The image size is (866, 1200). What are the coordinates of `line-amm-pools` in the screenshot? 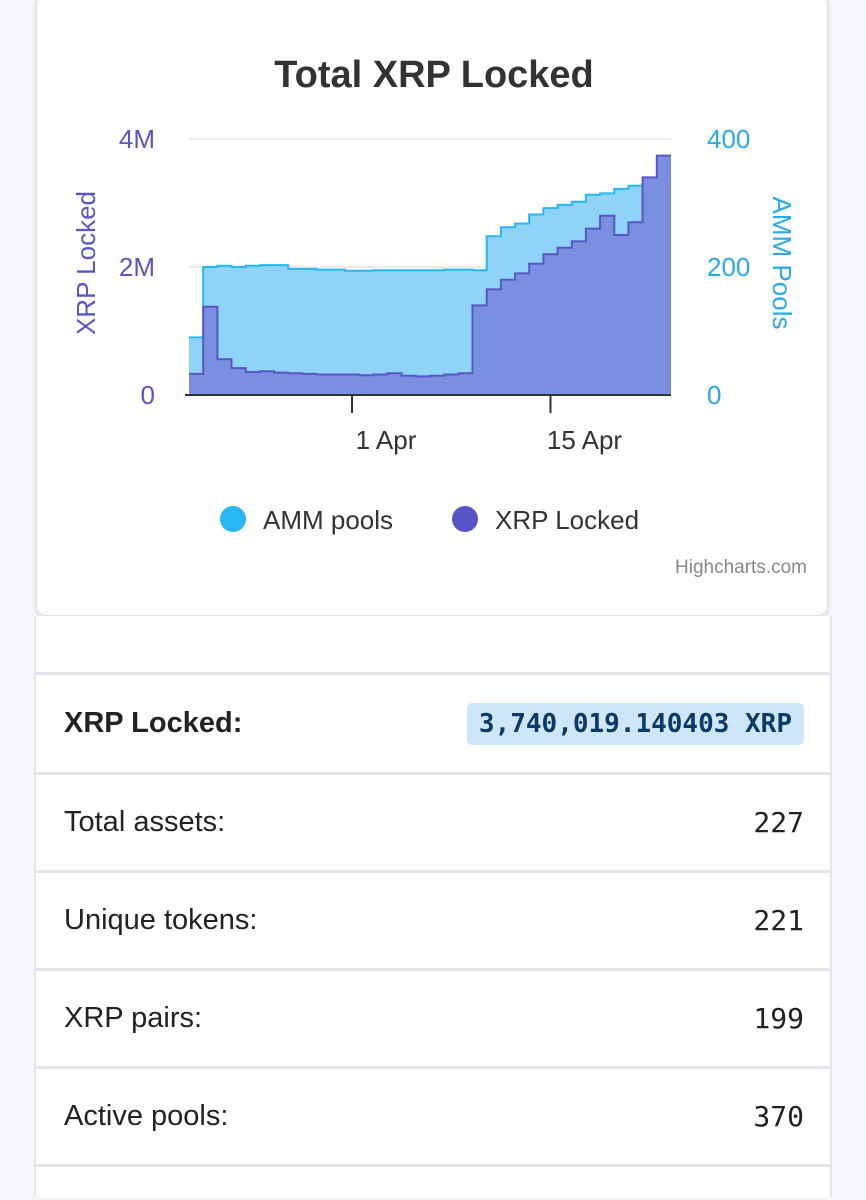 It's located at (430, 260).